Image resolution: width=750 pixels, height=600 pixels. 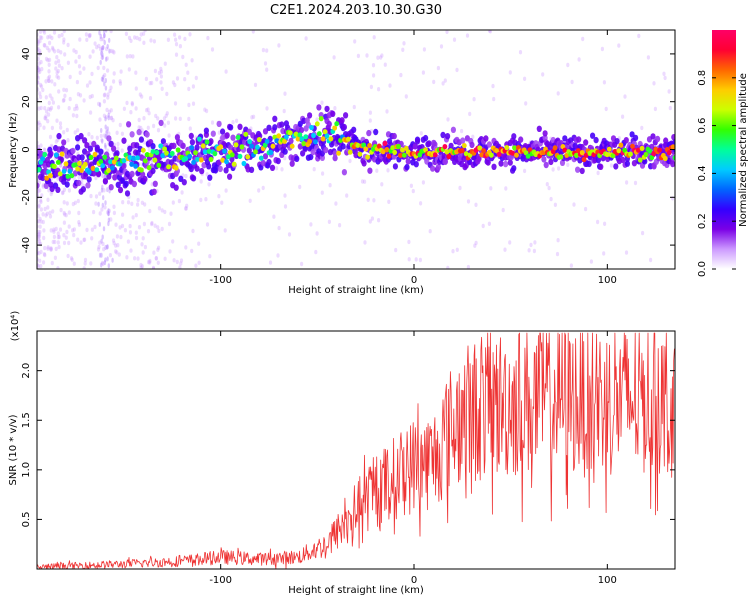 What do you see at coordinates (220, 580) in the screenshot?
I see `snr-x-tick-label: -100` at bounding box center [220, 580].